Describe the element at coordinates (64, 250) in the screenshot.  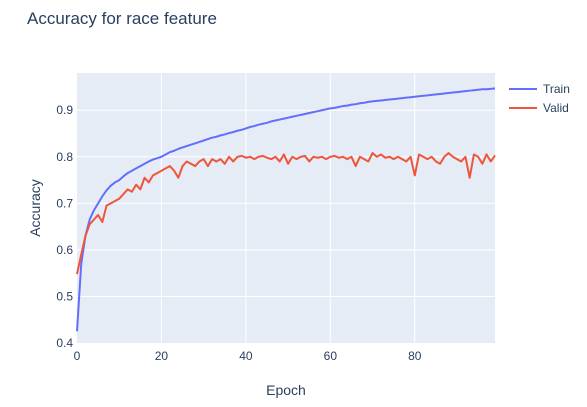
I see `y-tick-label: 0.6` at that location.